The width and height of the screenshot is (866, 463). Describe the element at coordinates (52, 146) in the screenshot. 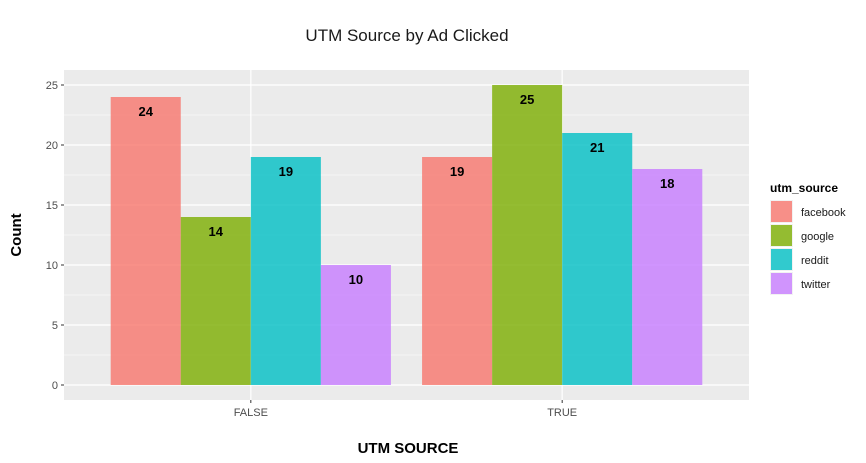

I see `y-tick-label: 20` at that location.